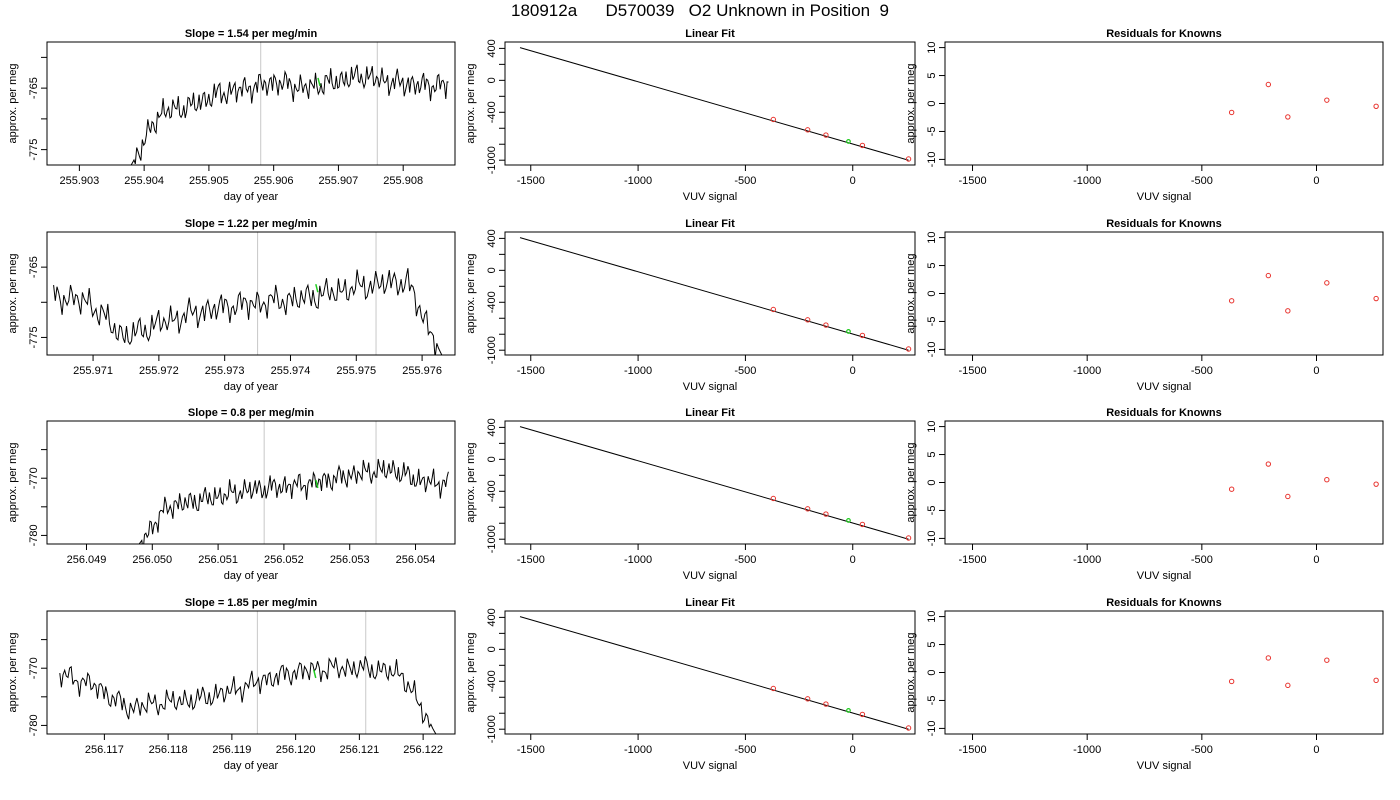 The width and height of the screenshot is (1400, 800). Describe the element at coordinates (79, 181) in the screenshot. I see `x-tick-label: 255.903` at that location.